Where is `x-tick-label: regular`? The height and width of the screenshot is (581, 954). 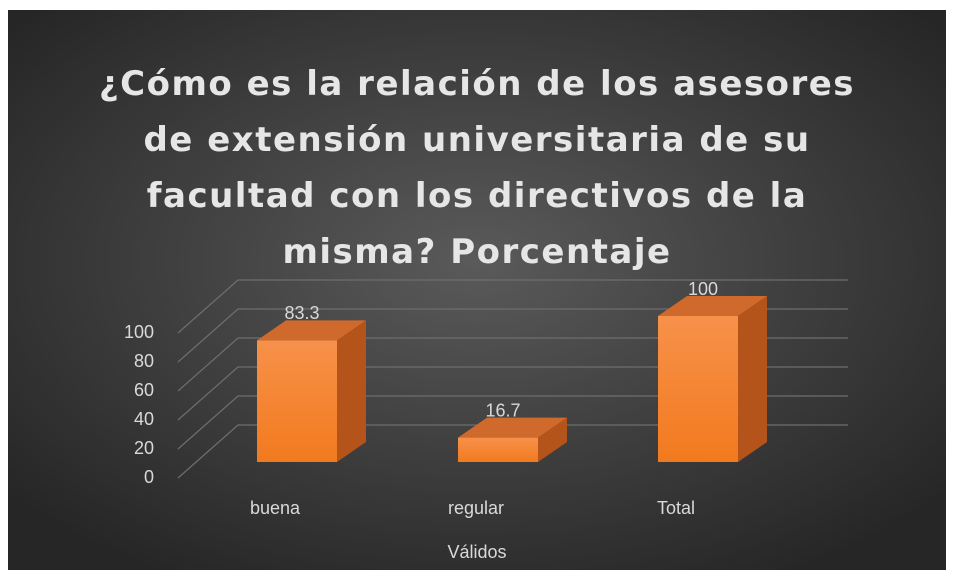 x-tick-label: regular is located at coordinates (476, 508).